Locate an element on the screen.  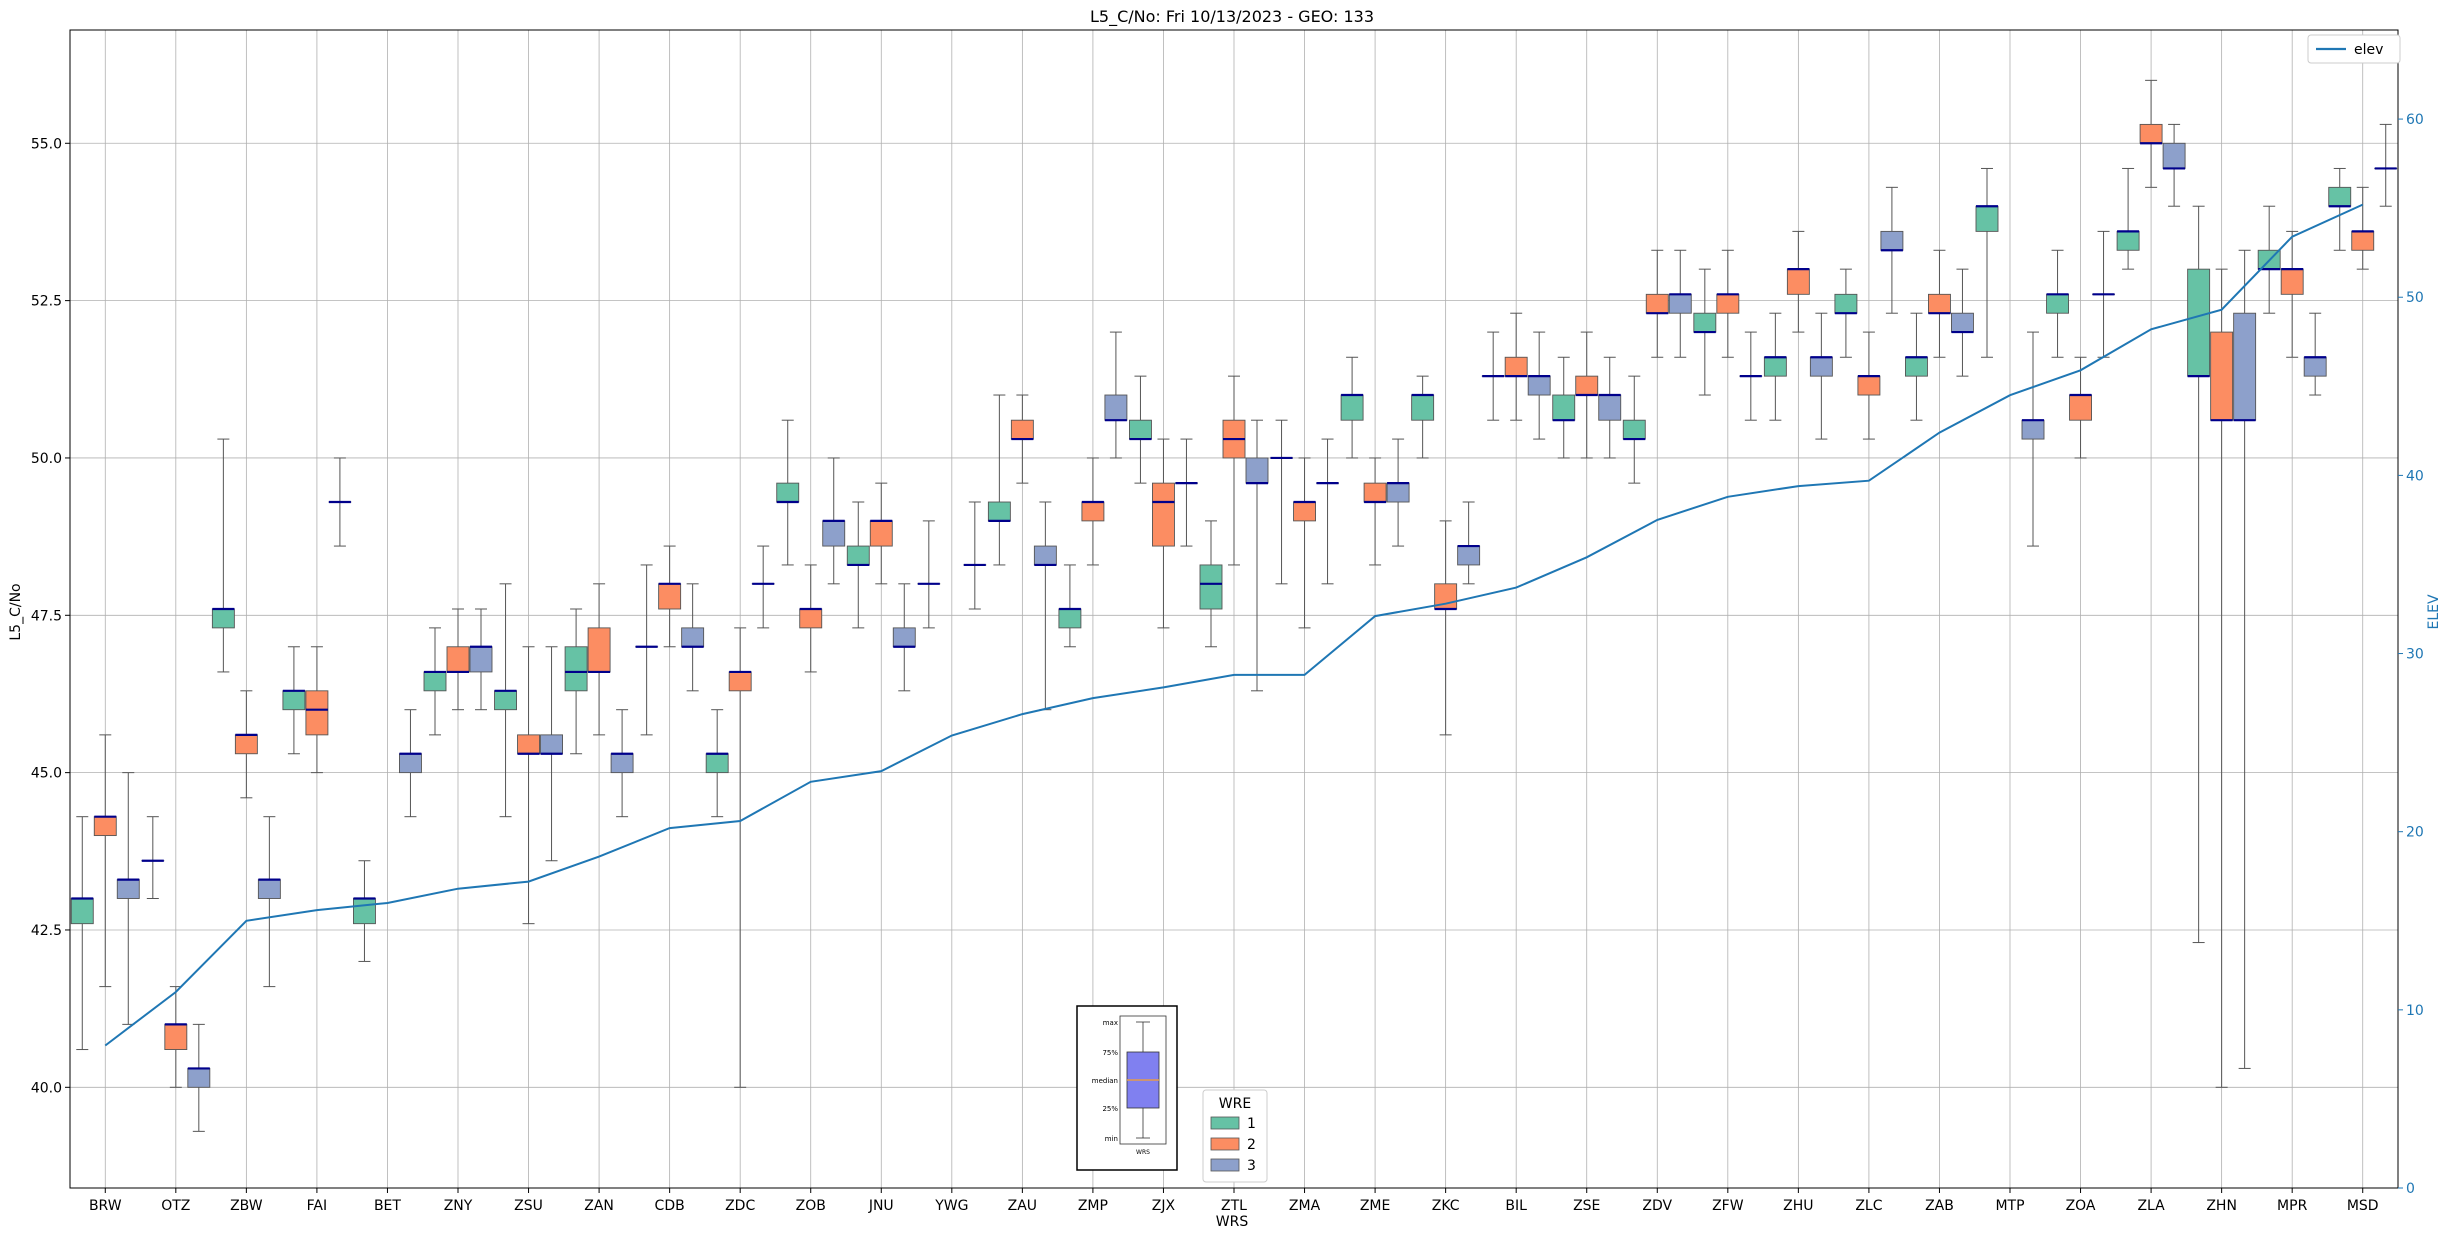
x-tick-label: ZDV is located at coordinates (1657, 1206).